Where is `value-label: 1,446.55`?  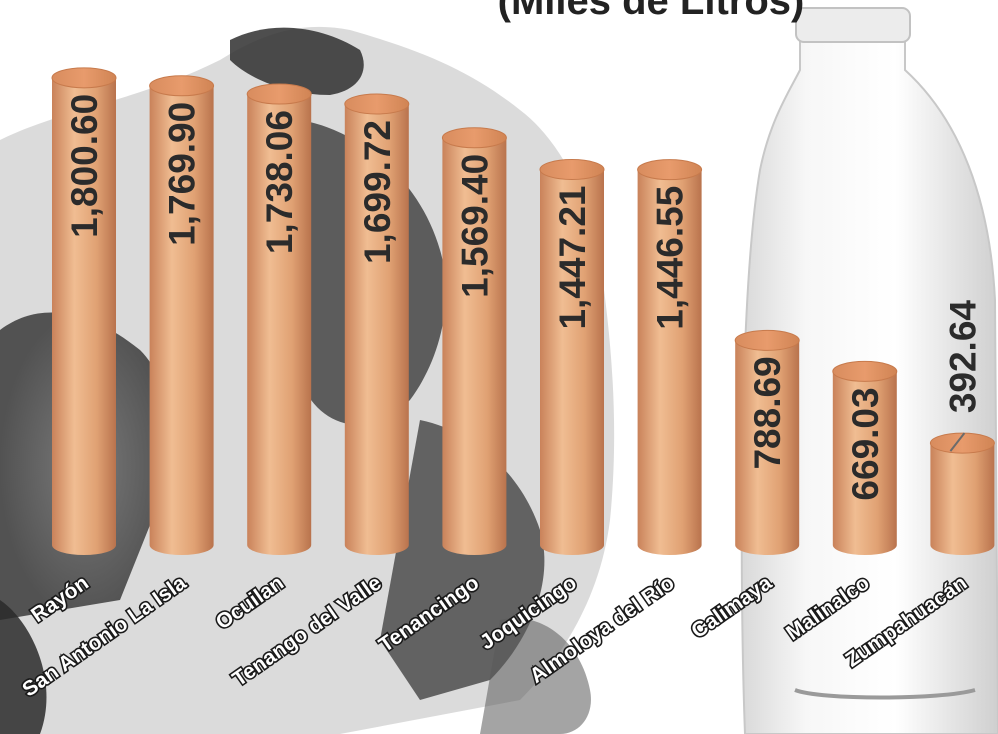
value-label: 1,446.55 is located at coordinates (670, 258).